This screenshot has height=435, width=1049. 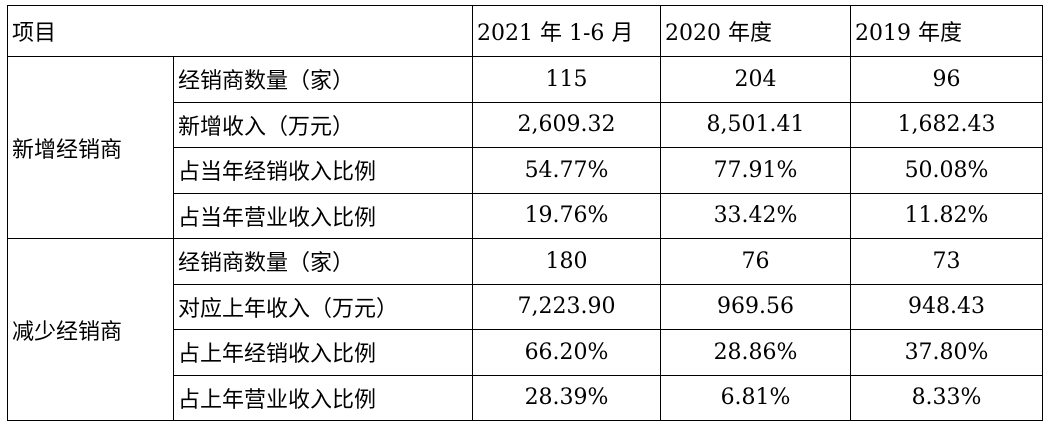 What do you see at coordinates (323, 306) in the screenshot?
I see `row-label: 对应上年收入（万元）` at bounding box center [323, 306].